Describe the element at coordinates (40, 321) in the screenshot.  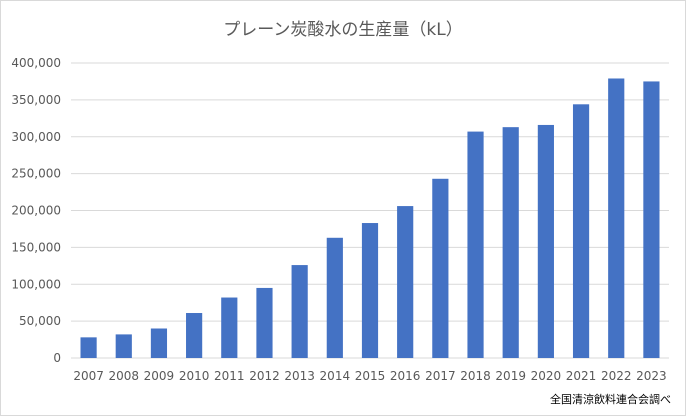
I see `y-tick-label: 50,000` at that location.